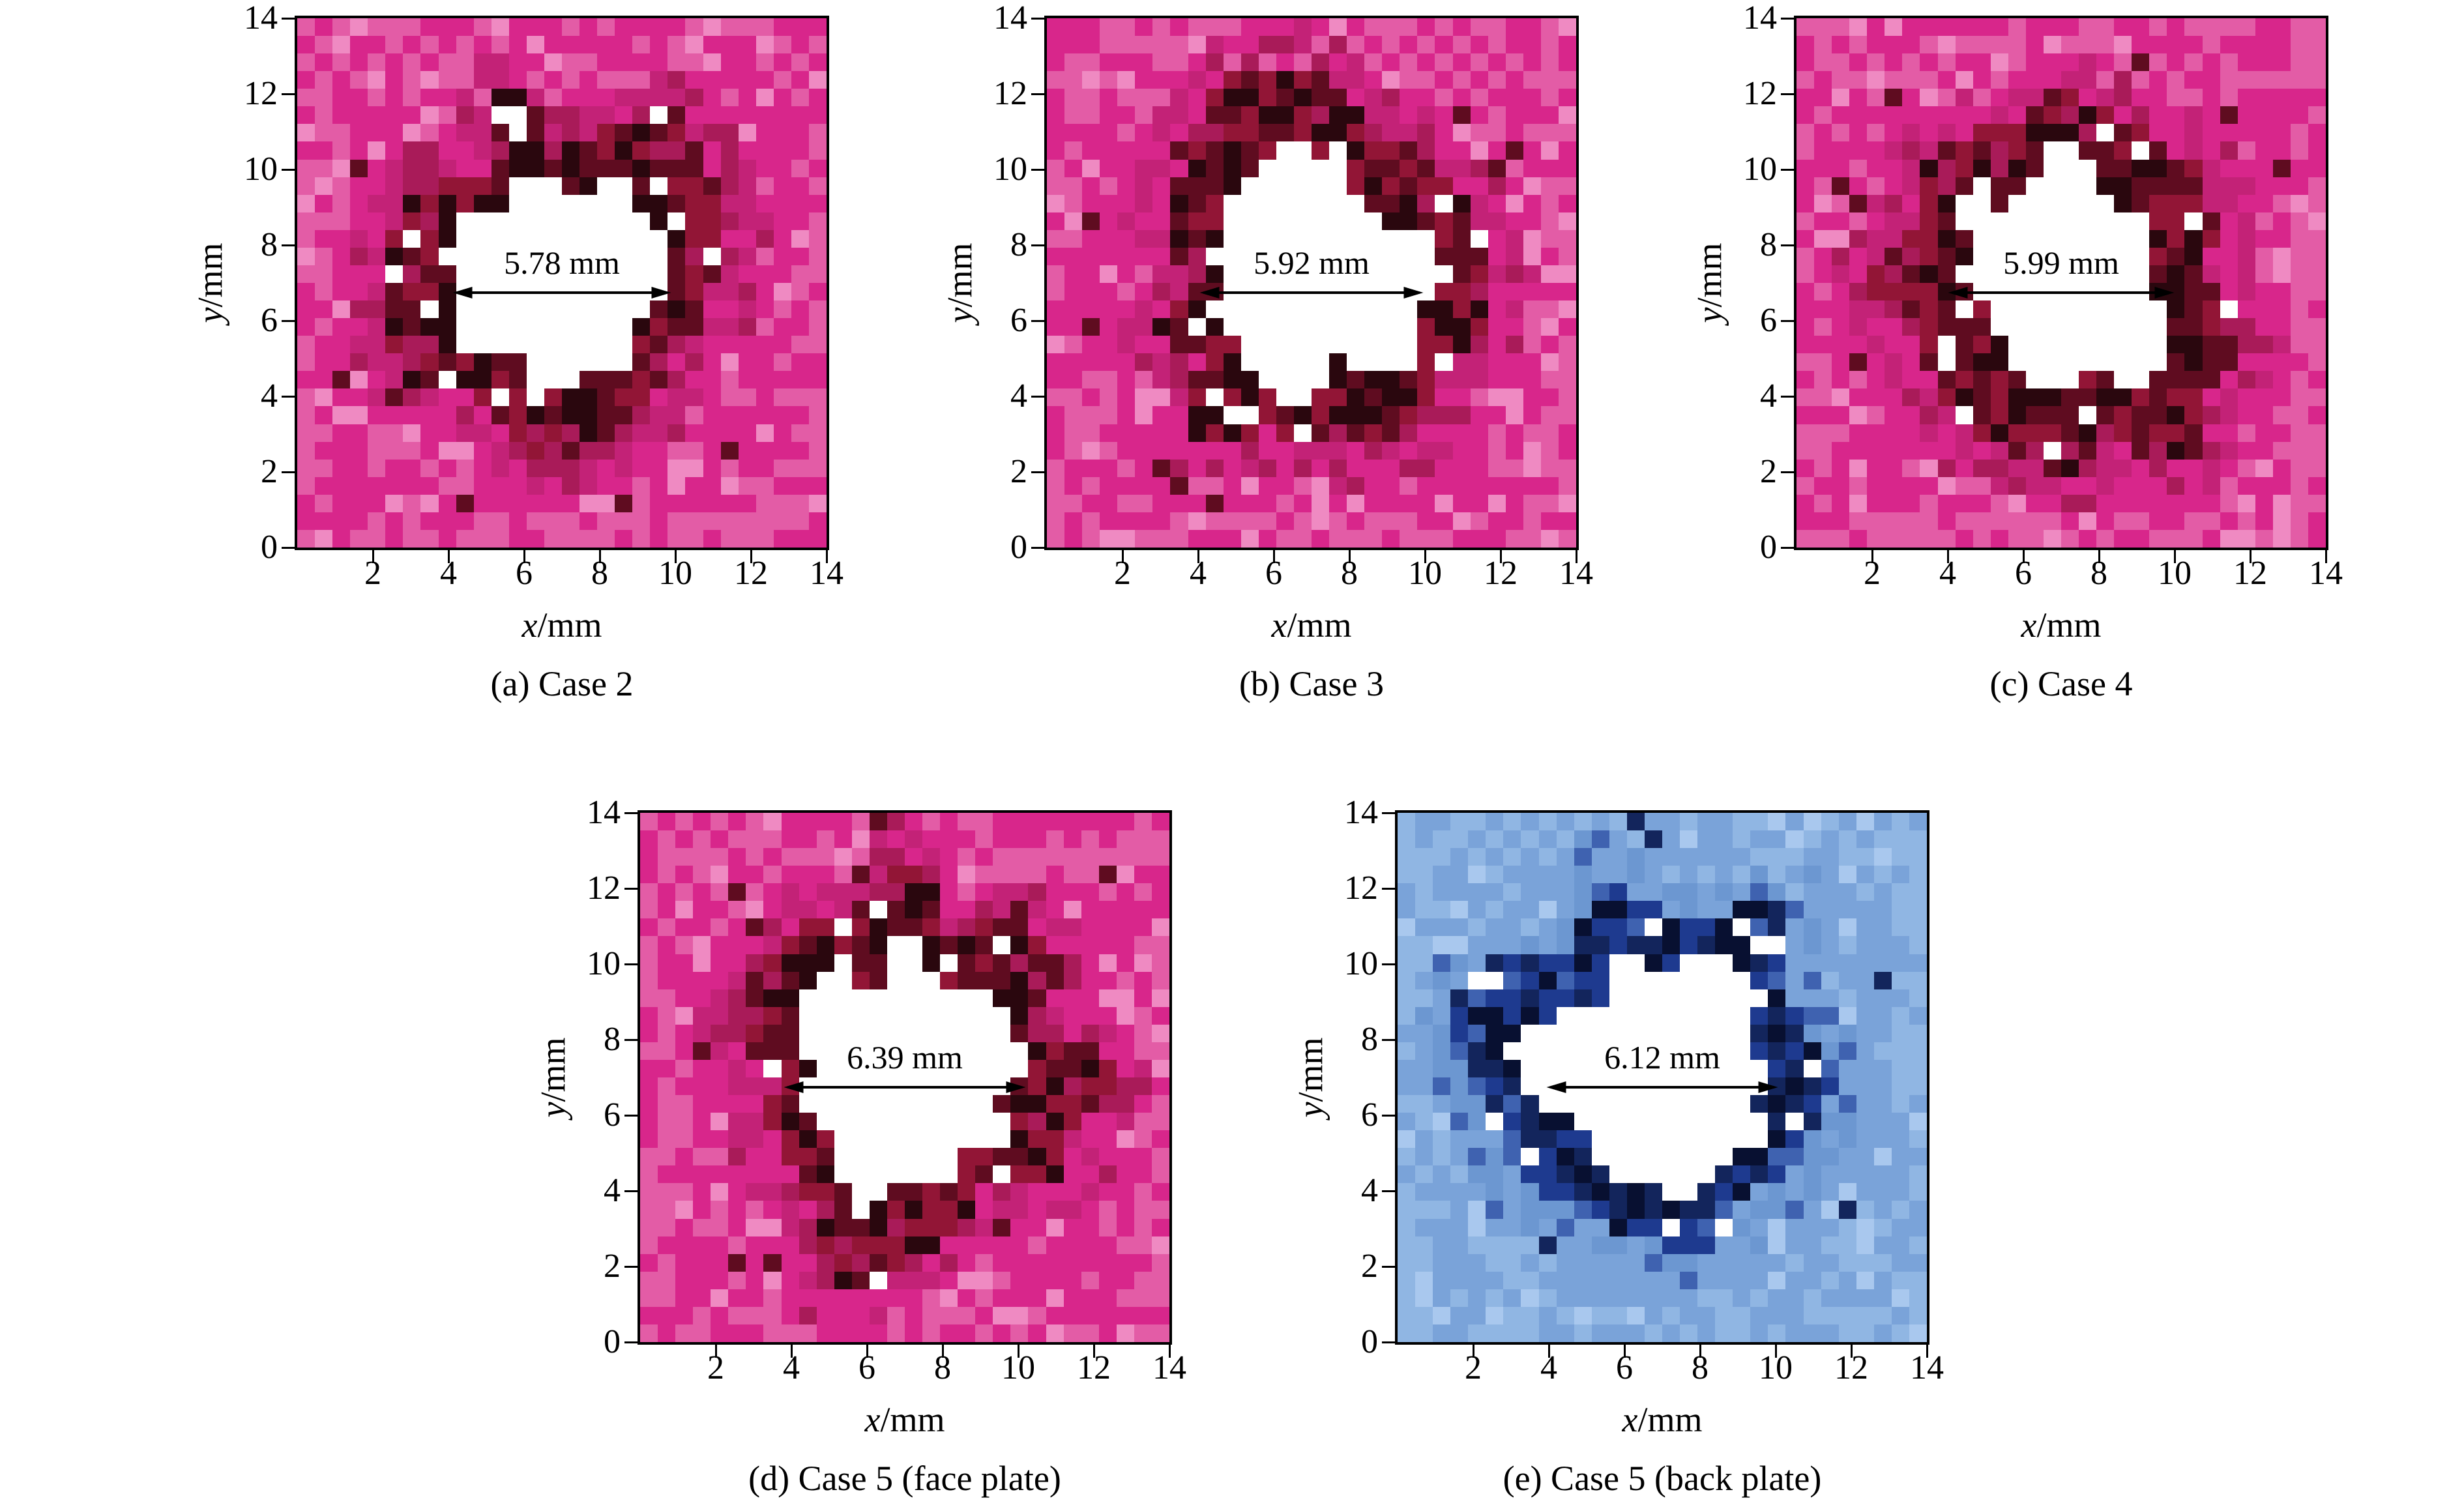 This screenshot has width=2464, height=1507. I want to click on y-tick-label: 12, so click(1361, 888).